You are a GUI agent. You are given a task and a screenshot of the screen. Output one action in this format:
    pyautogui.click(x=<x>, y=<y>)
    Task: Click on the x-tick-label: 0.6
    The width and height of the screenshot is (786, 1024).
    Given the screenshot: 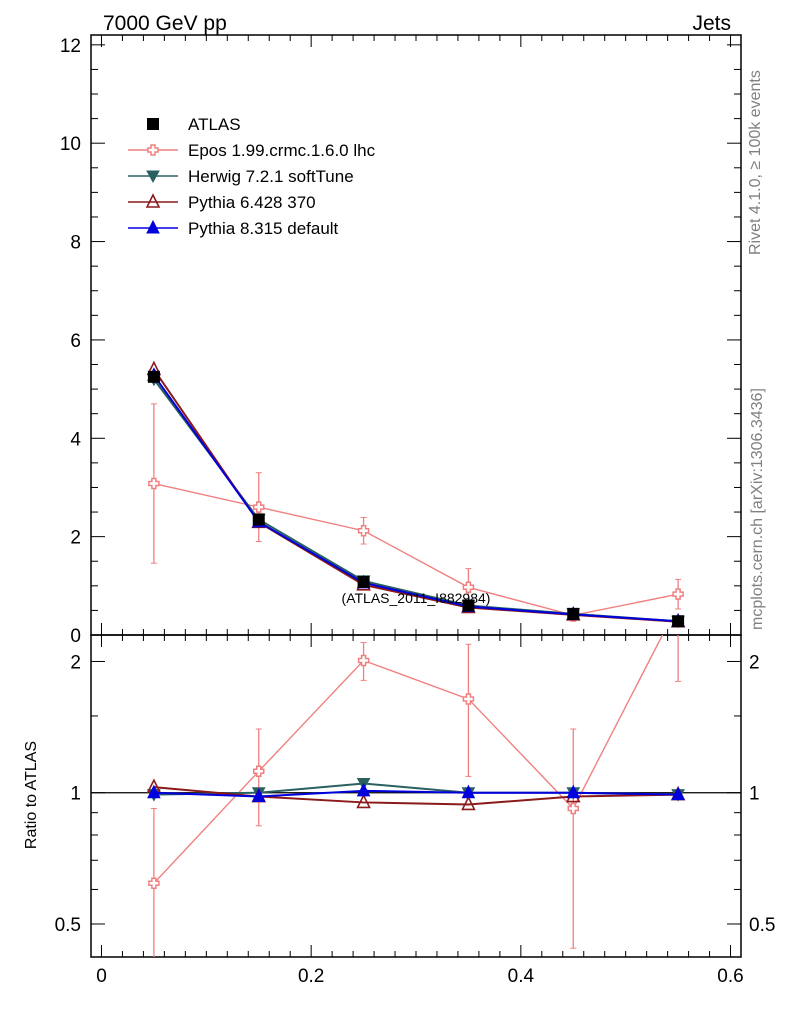 What is the action you would take?
    pyautogui.click(x=730, y=976)
    